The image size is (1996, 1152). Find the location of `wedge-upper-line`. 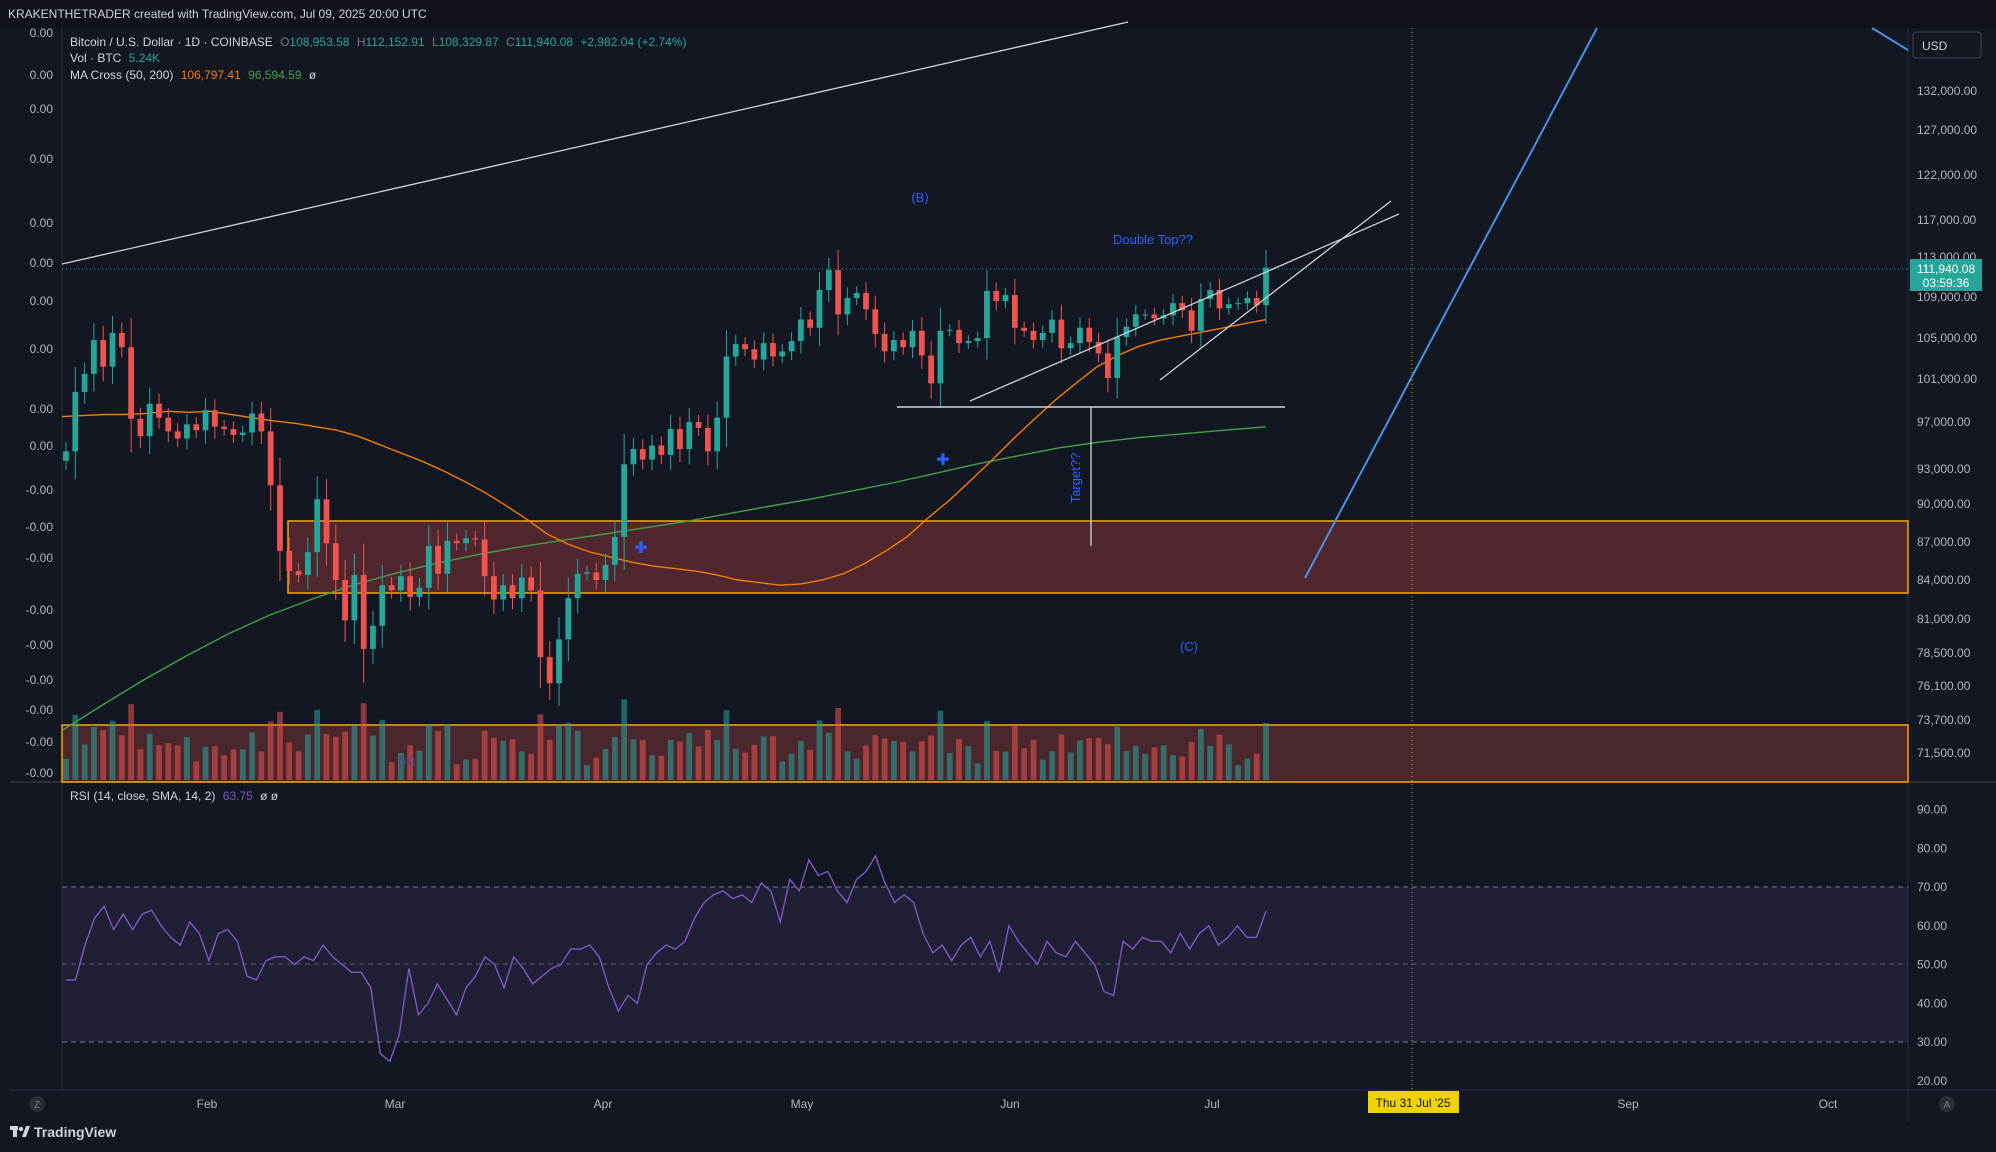

wedge-upper-line is located at coordinates (1184, 307).